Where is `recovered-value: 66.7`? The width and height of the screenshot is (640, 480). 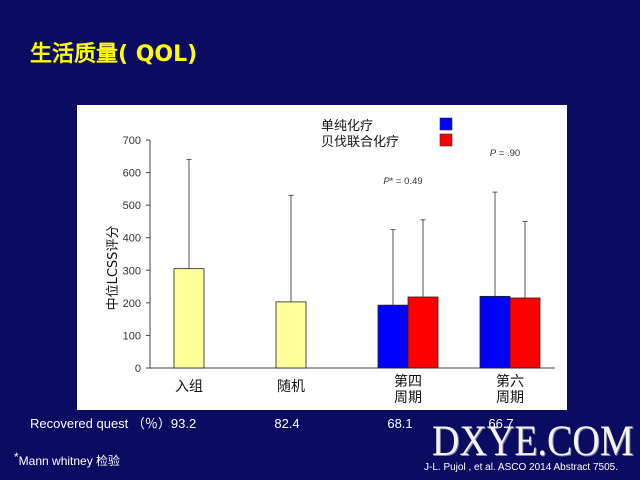
recovered-value: 66.7 is located at coordinates (501, 423).